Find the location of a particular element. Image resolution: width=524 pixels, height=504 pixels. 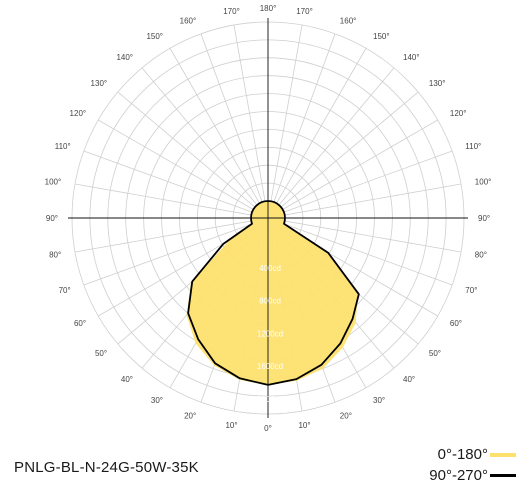

radial-tick-label: 800cd is located at coordinates (270, 301).